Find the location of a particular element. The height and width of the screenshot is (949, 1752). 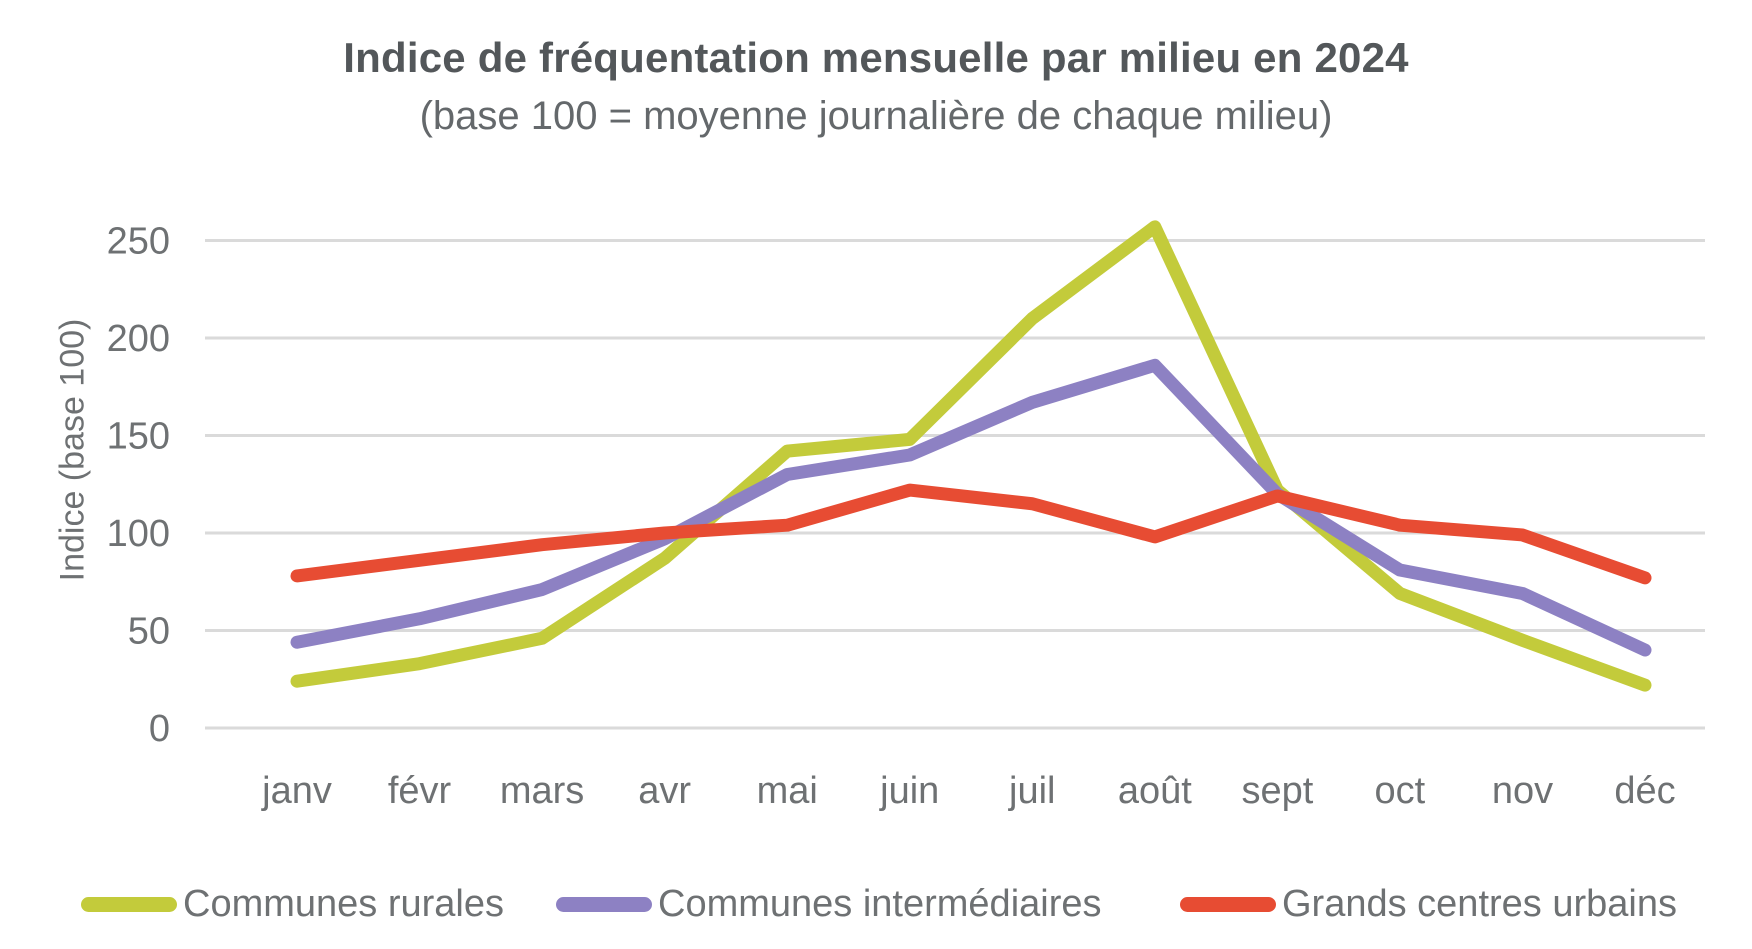

legend-label: Communes rurales is located at coordinates (343, 904).